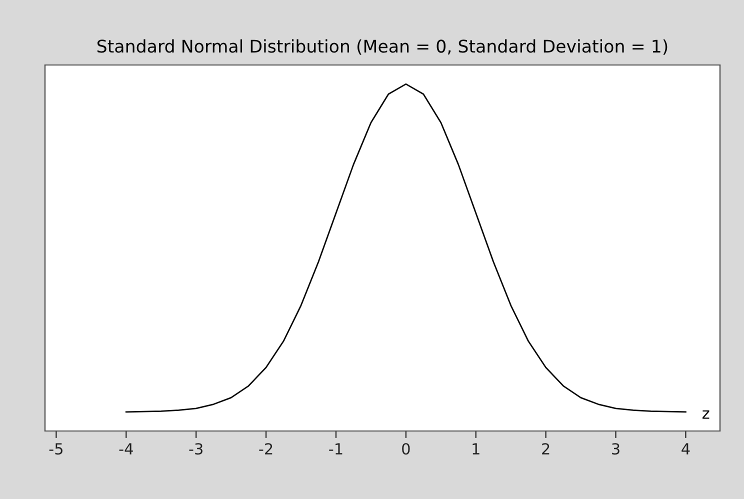 This screenshot has width=744, height=499. What do you see at coordinates (686, 448) in the screenshot?
I see `x-tick-label: 4` at bounding box center [686, 448].